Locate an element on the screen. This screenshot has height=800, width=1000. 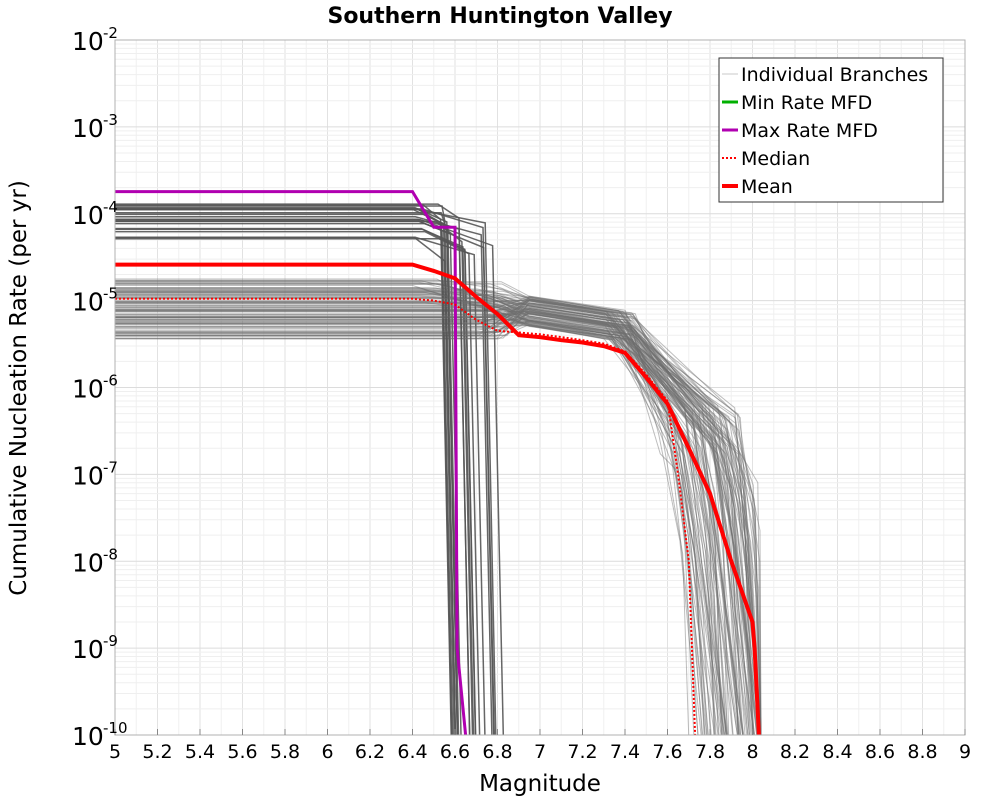
y-tick-label: 10 -7 is located at coordinates (95, 474).